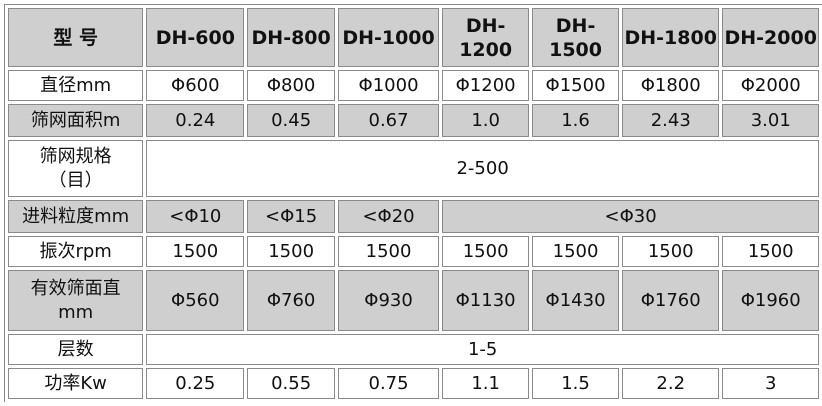 The image size is (822, 406). Describe the element at coordinates (575, 300) in the screenshot. I see `cell: Φ1430` at that location.